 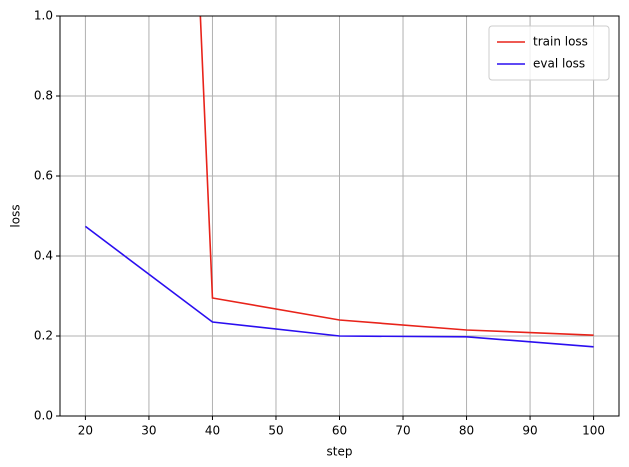 I want to click on y-tick-label: 0.8, so click(x=43, y=96).